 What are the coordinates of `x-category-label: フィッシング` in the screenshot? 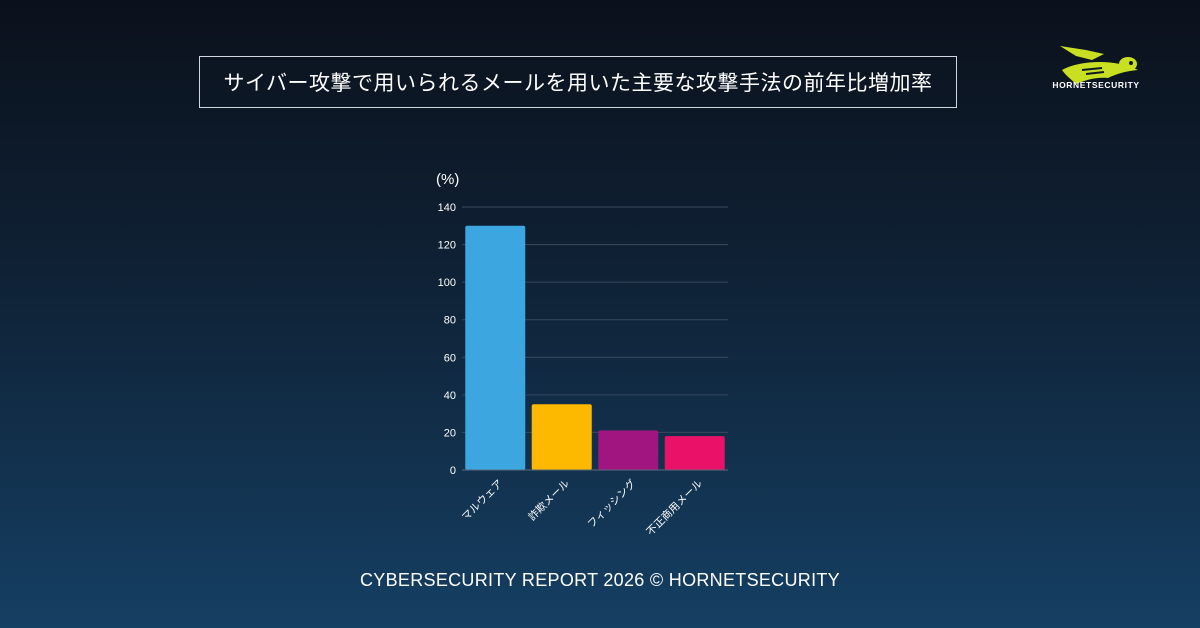 It's located at (612, 504).